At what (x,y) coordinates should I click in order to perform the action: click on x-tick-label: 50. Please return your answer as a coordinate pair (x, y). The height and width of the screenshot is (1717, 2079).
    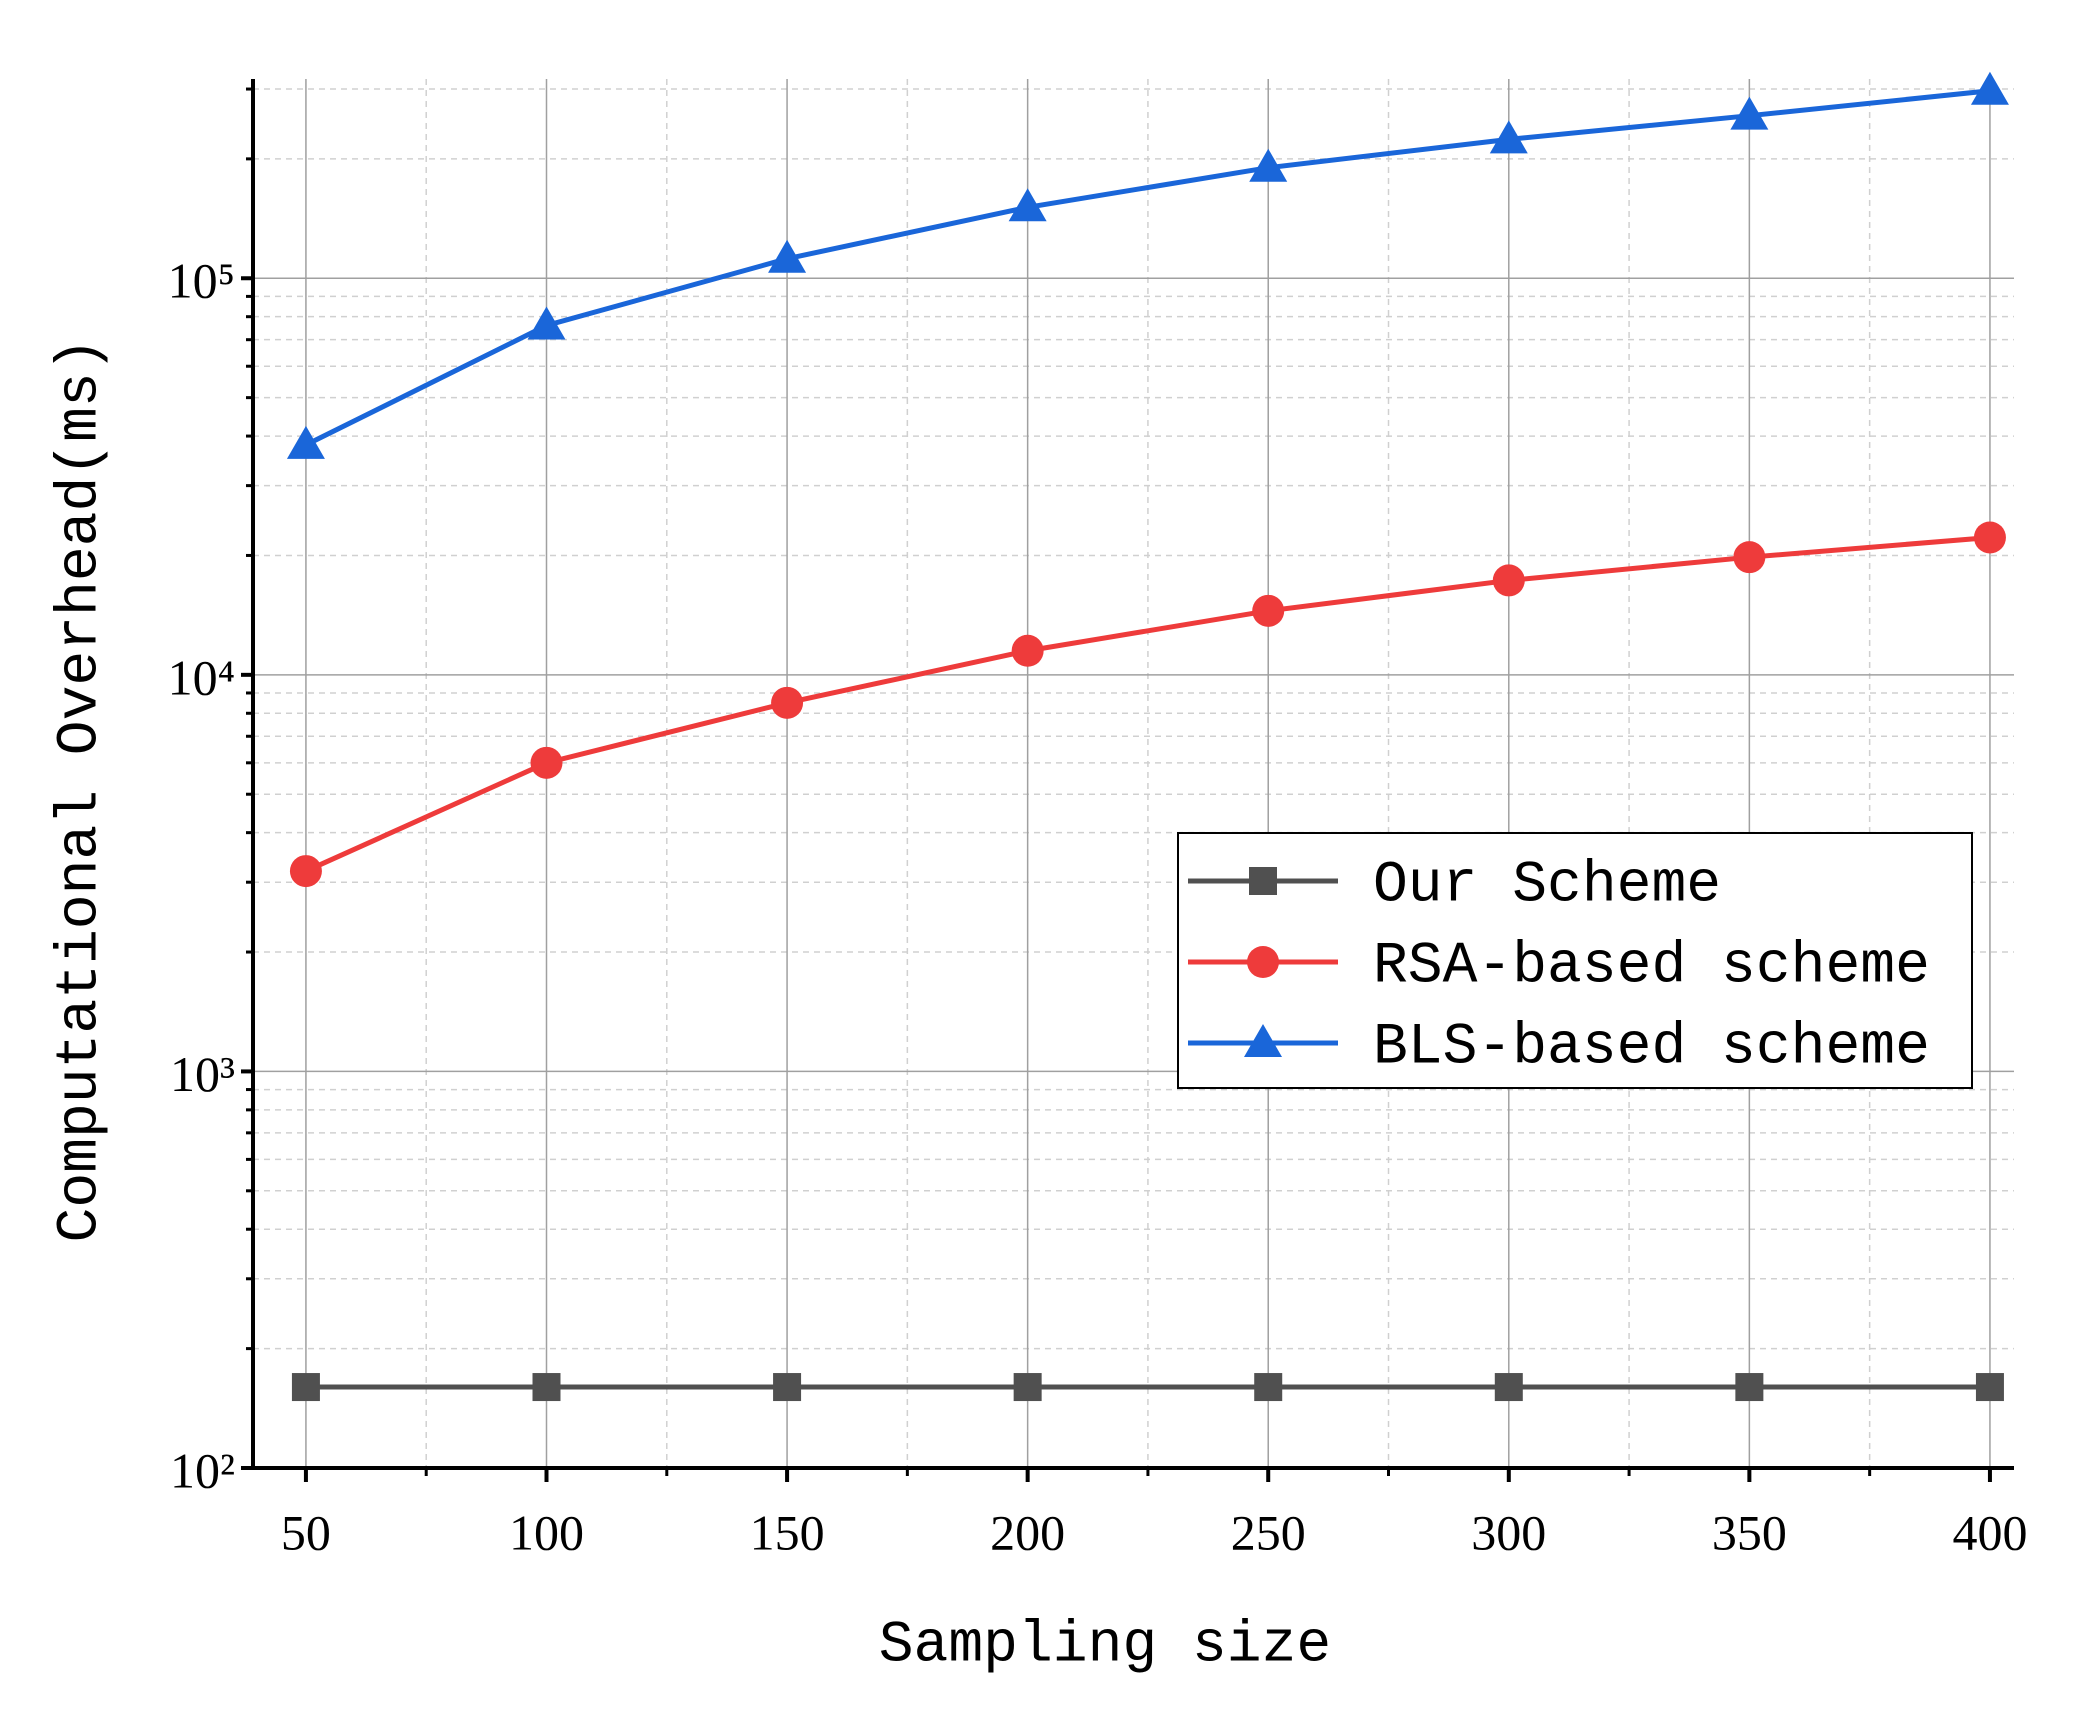
    Looking at the image, I should click on (306, 1532).